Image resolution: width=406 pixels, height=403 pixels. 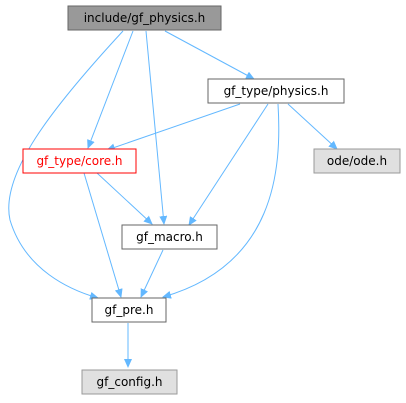 I want to click on node-label: ode/ode.h, so click(x=357, y=161).